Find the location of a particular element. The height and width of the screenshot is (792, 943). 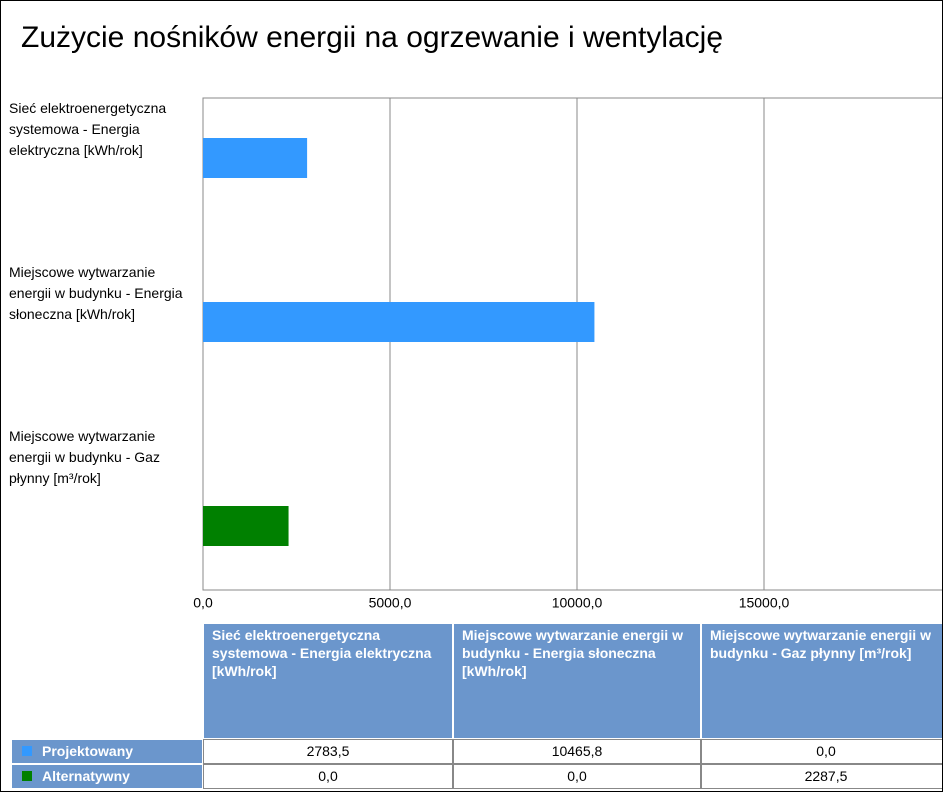

x-tick-label: 15000,0 is located at coordinates (764, 603).